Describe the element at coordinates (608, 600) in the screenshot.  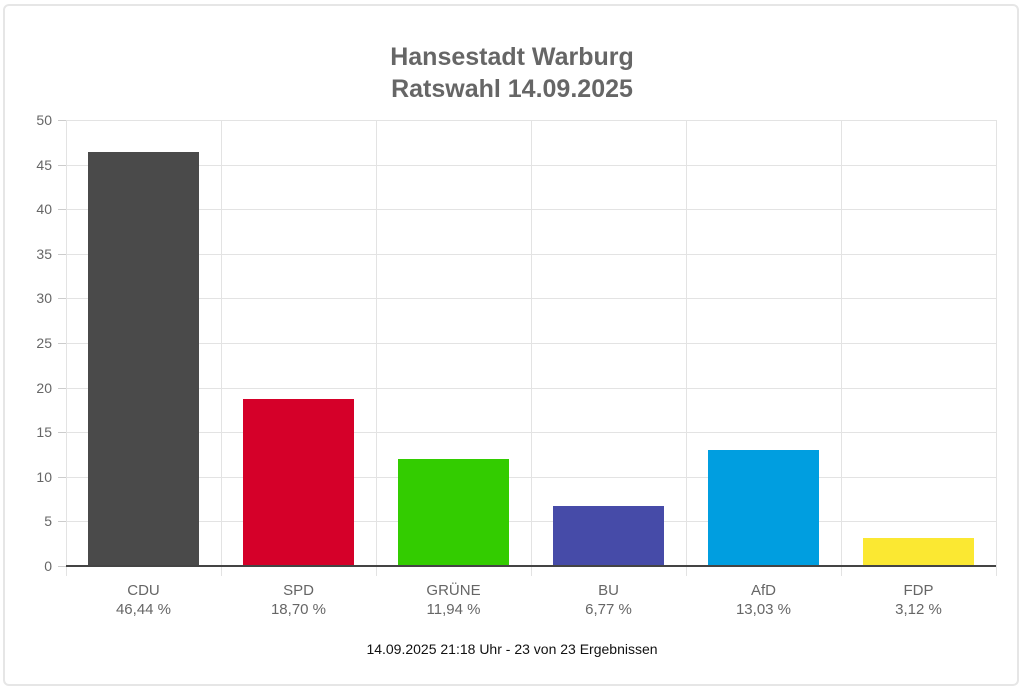
I see `x-label-bu: BU 6,77 %` at that location.